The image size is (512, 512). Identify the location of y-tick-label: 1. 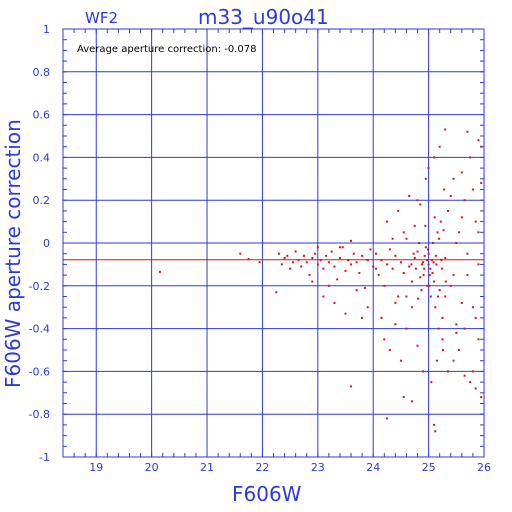
(46, 29).